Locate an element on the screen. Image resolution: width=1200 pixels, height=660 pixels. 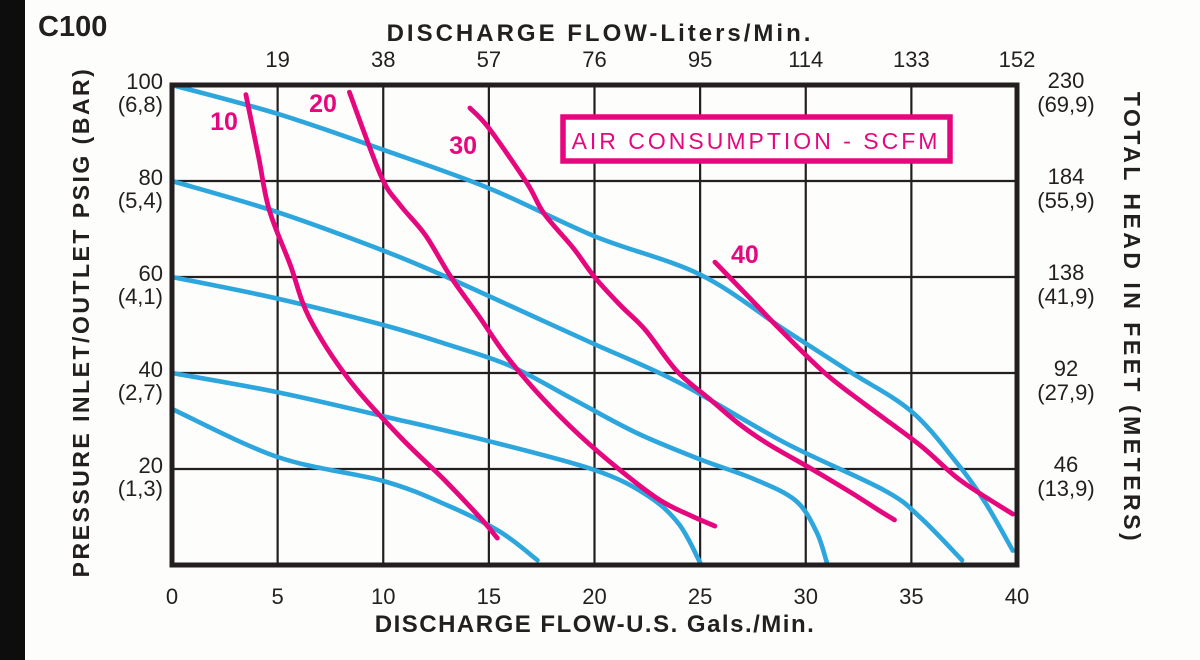
bottom-tick-label: 5 is located at coordinates (278, 596).